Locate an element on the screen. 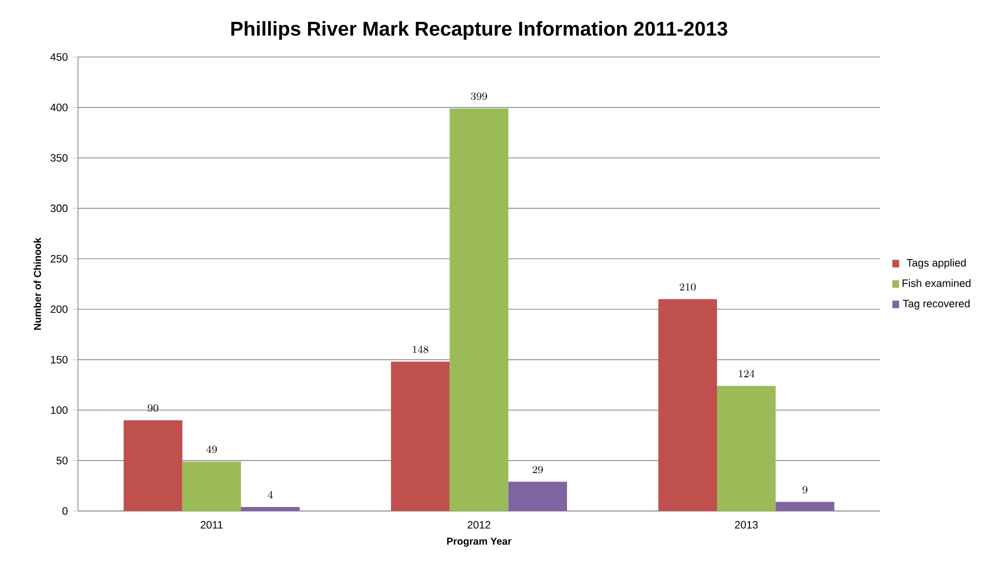 This screenshot has height=571, width=999. legend-label: Tags applied is located at coordinates (936, 263).